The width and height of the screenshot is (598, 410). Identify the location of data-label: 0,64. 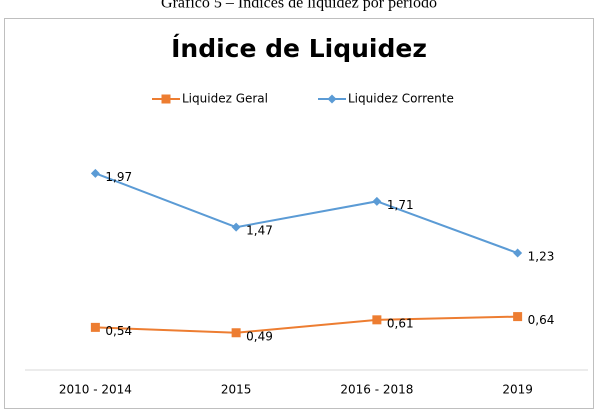
(541, 320).